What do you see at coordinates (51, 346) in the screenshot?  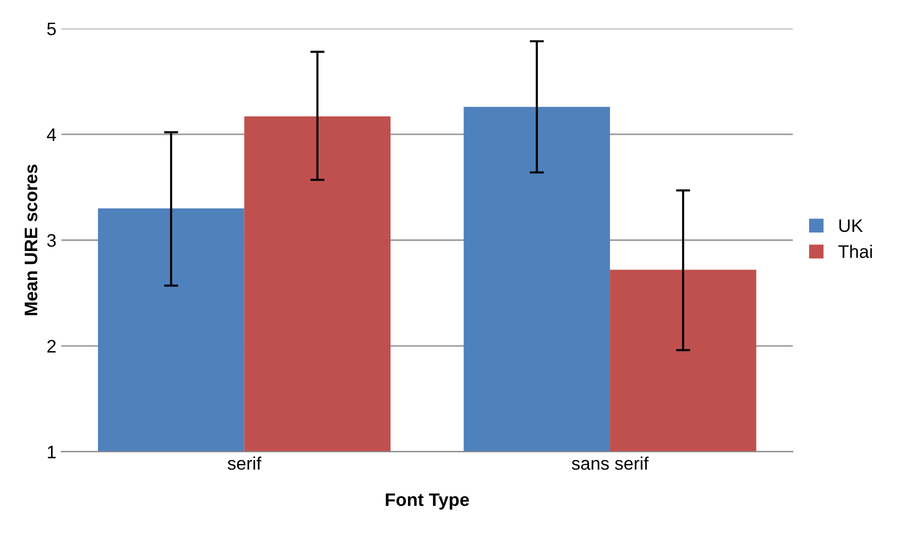 I see `y-tick-label: 2` at bounding box center [51, 346].